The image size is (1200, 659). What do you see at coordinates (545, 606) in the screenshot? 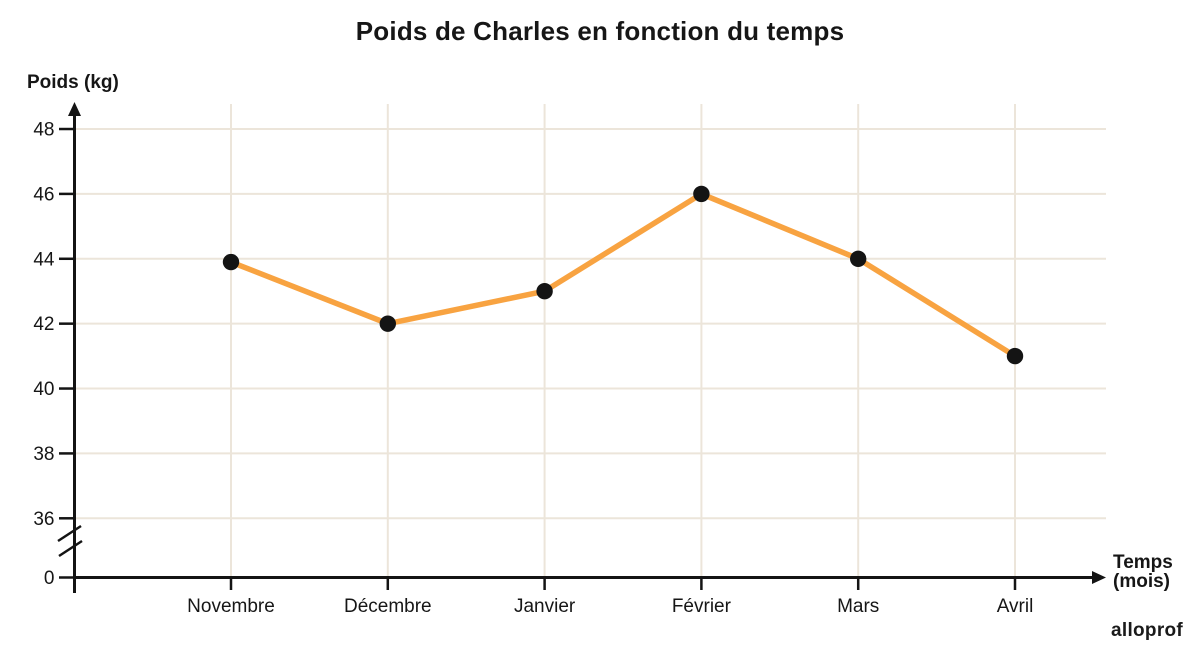
I see `x-tick-label: Janvier` at bounding box center [545, 606].